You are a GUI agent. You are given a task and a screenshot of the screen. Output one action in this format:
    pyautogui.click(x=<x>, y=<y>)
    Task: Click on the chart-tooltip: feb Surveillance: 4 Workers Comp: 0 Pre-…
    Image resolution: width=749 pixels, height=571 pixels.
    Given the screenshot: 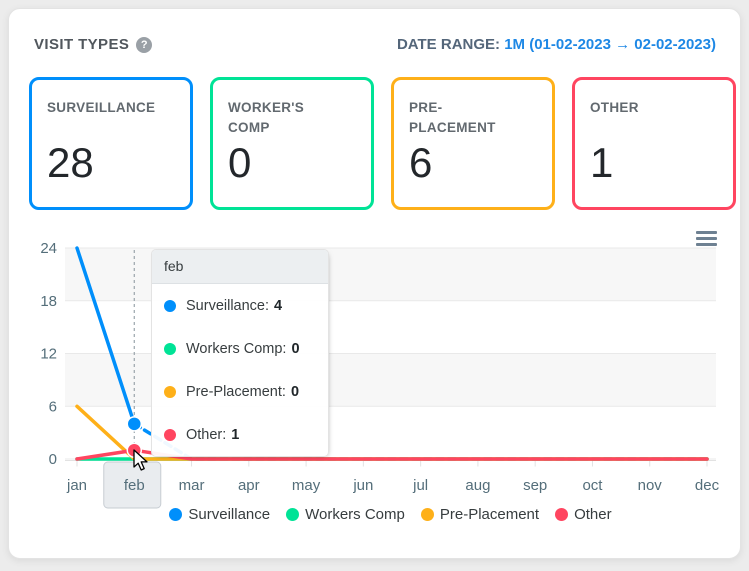 What is the action you would take?
    pyautogui.click(x=240, y=353)
    